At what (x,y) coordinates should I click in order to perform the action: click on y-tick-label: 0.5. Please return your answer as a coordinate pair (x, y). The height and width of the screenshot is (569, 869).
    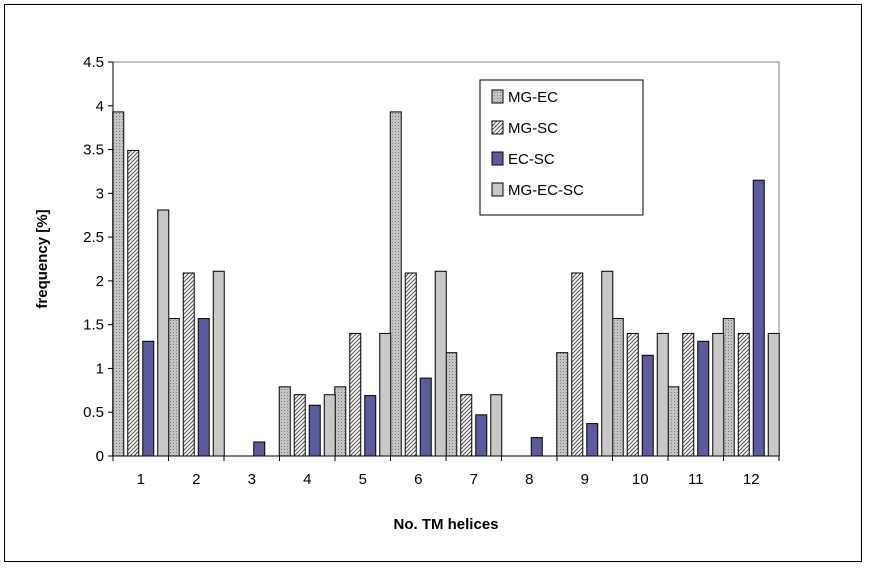
    Looking at the image, I should click on (93, 412).